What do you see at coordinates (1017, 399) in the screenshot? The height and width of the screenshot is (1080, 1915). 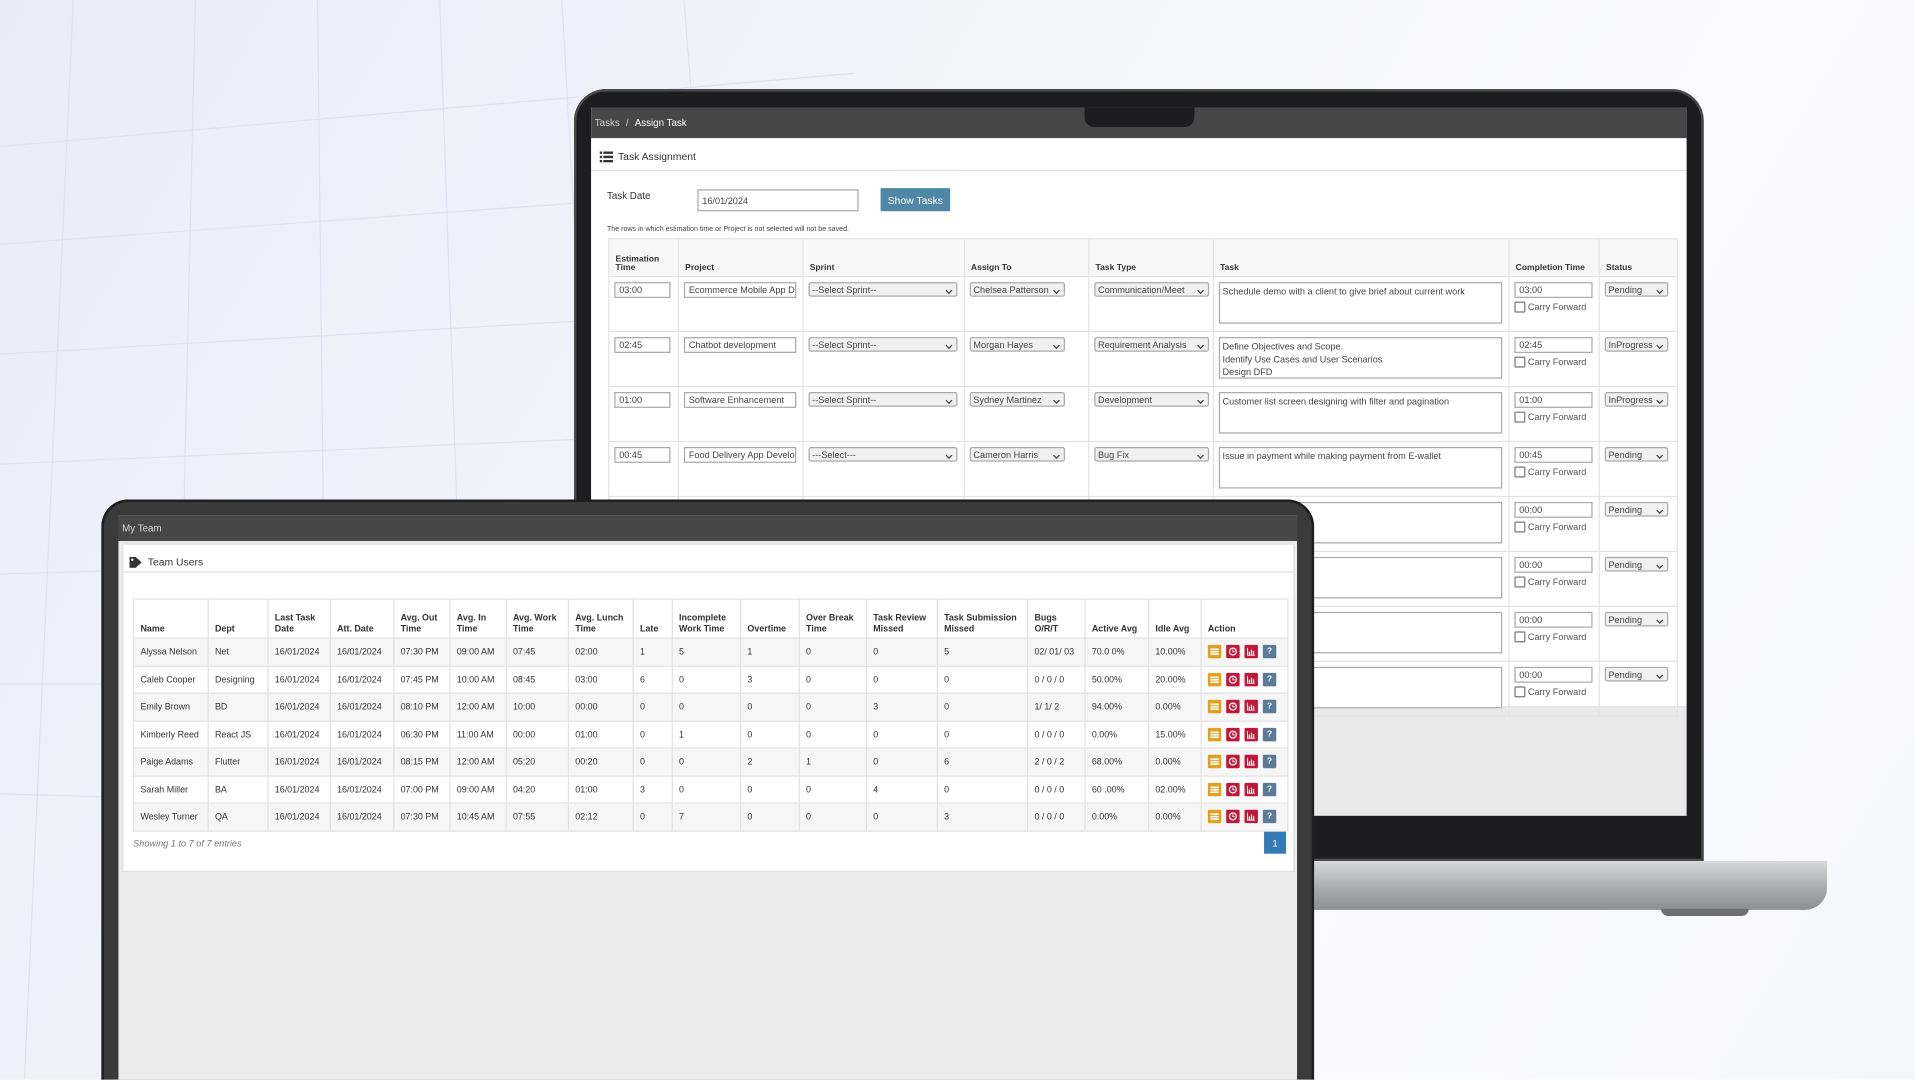 I see `dropdown: Sydney Martinez` at bounding box center [1017, 399].